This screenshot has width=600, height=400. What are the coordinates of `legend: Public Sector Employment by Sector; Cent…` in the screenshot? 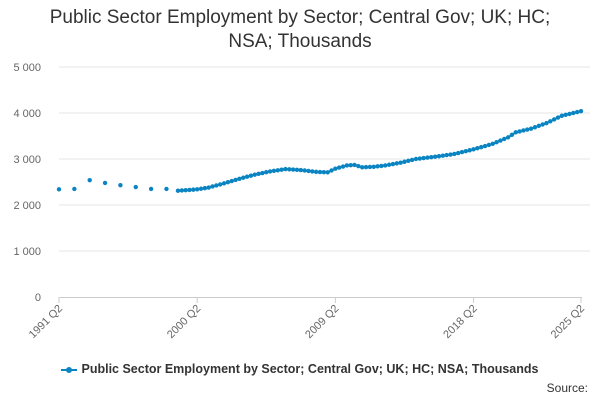 It's located at (300, 369).